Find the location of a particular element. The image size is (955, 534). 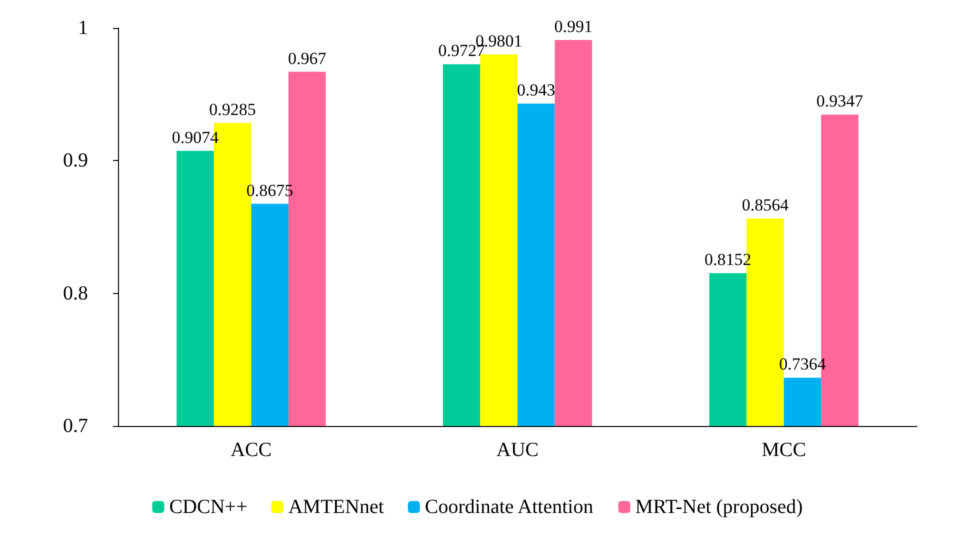

data-label: 0.9347 is located at coordinates (840, 101).